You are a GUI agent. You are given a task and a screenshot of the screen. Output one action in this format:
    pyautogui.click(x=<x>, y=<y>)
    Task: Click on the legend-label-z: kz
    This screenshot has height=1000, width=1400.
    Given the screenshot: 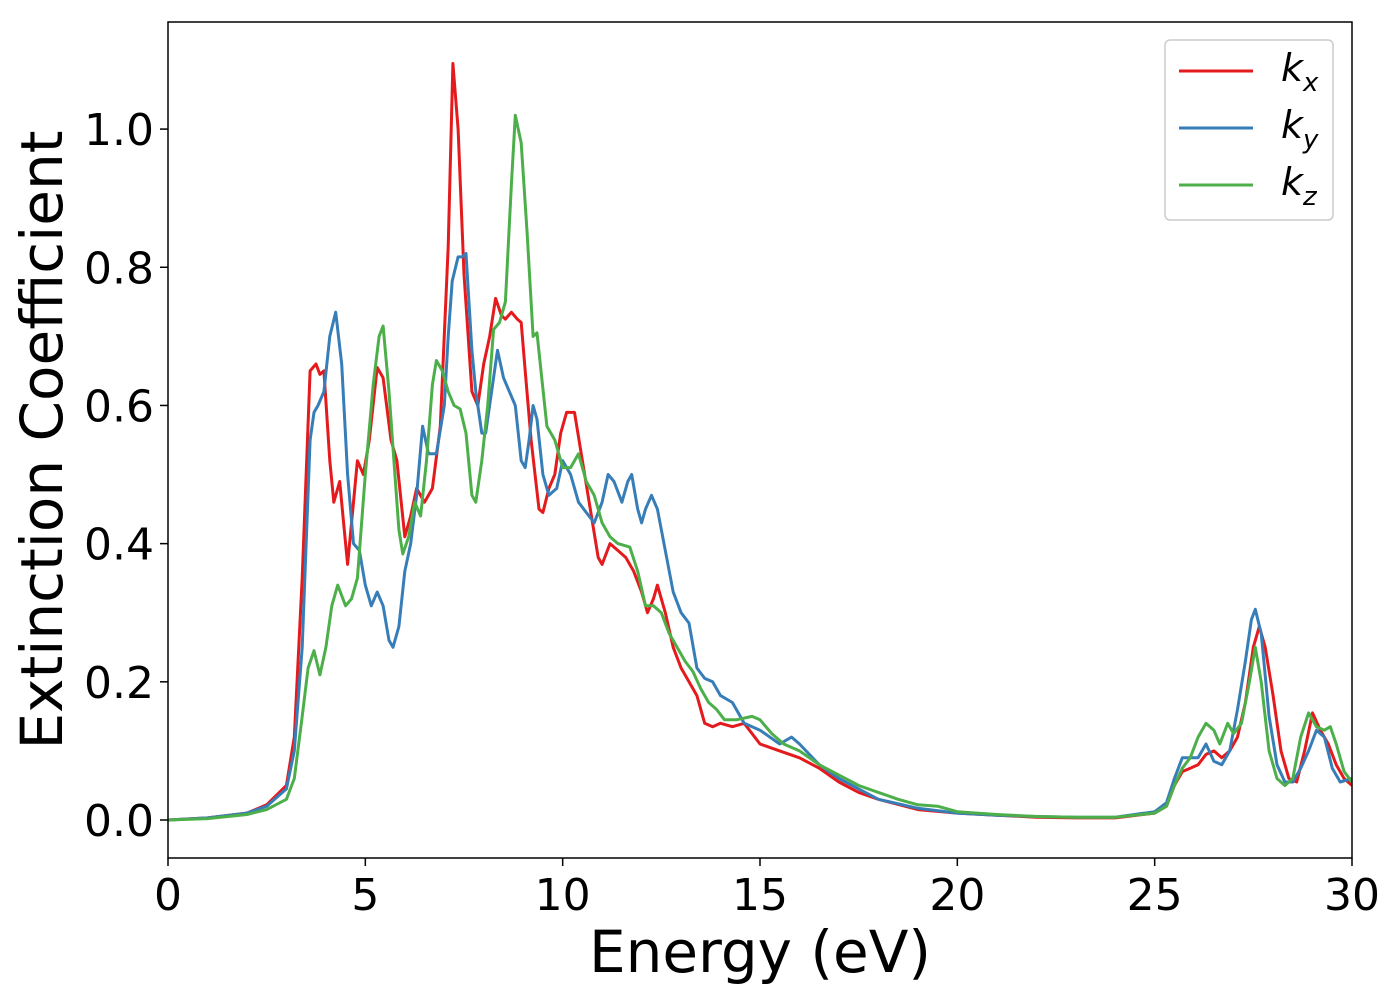 What is the action you would take?
    pyautogui.click(x=1299, y=186)
    